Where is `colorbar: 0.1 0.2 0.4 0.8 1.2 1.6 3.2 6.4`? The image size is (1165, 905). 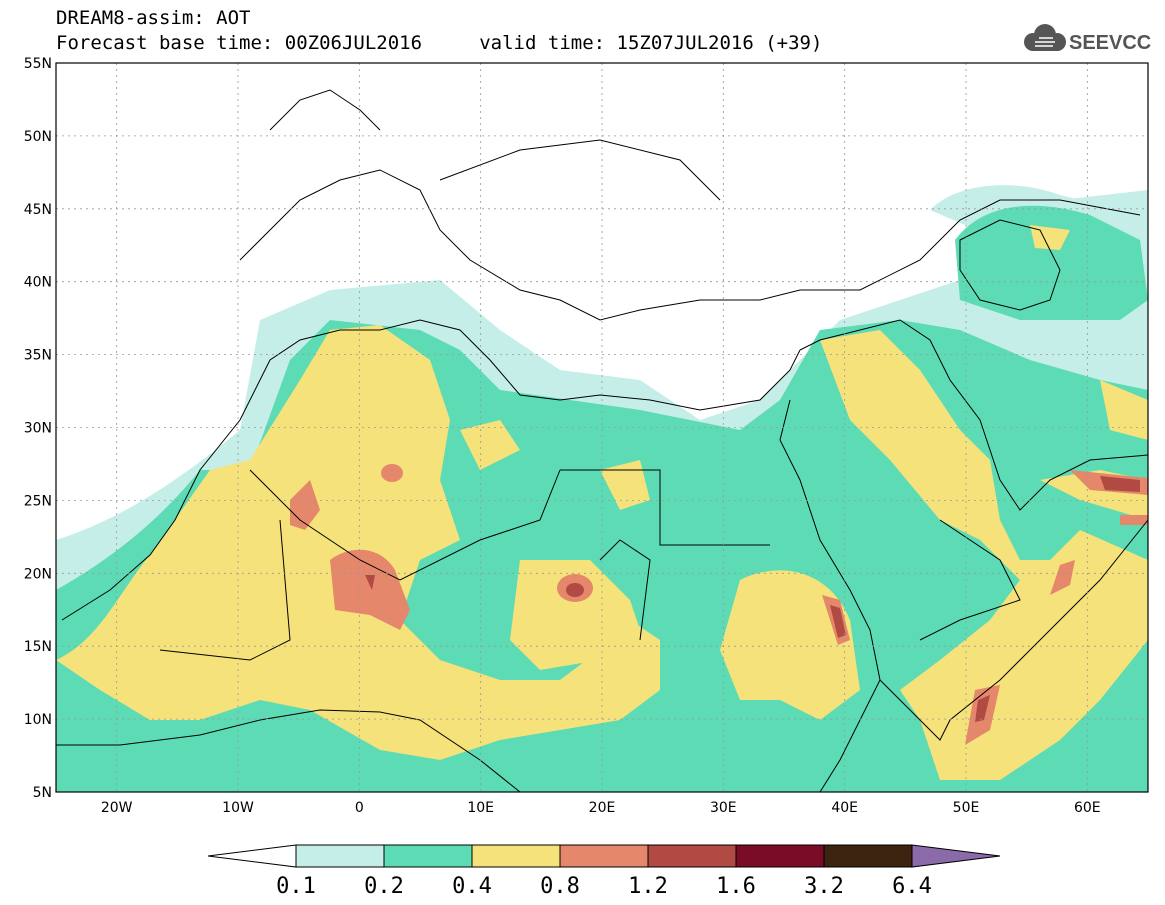
colorbar: 0.1 0.2 0.4 0.8 1.2 1.6 3.2 6.4 is located at coordinates (604, 871).